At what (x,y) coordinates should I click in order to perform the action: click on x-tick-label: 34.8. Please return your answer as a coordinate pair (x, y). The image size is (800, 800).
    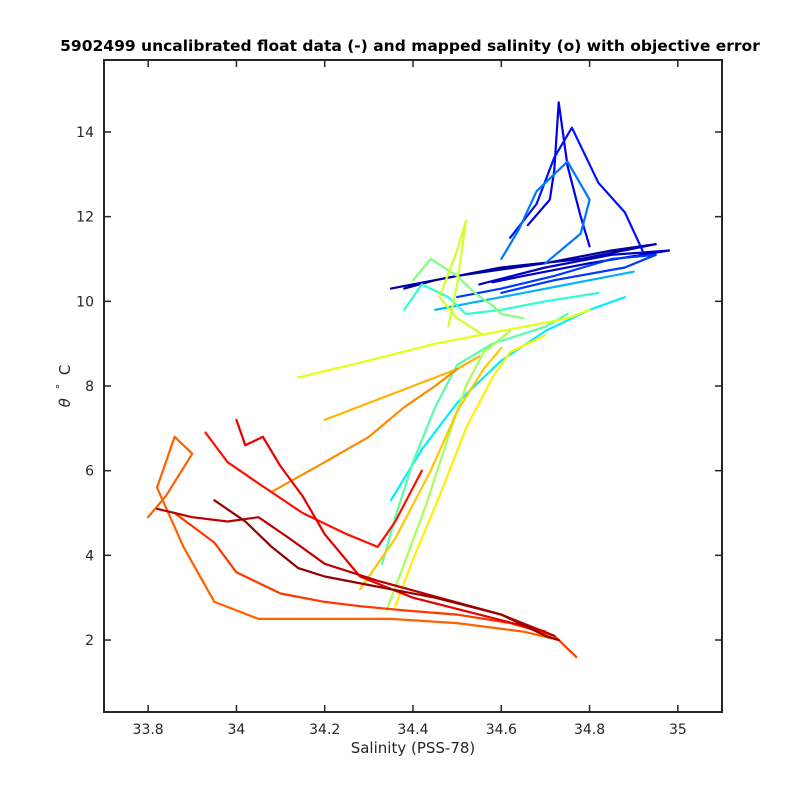
    Looking at the image, I should click on (589, 730).